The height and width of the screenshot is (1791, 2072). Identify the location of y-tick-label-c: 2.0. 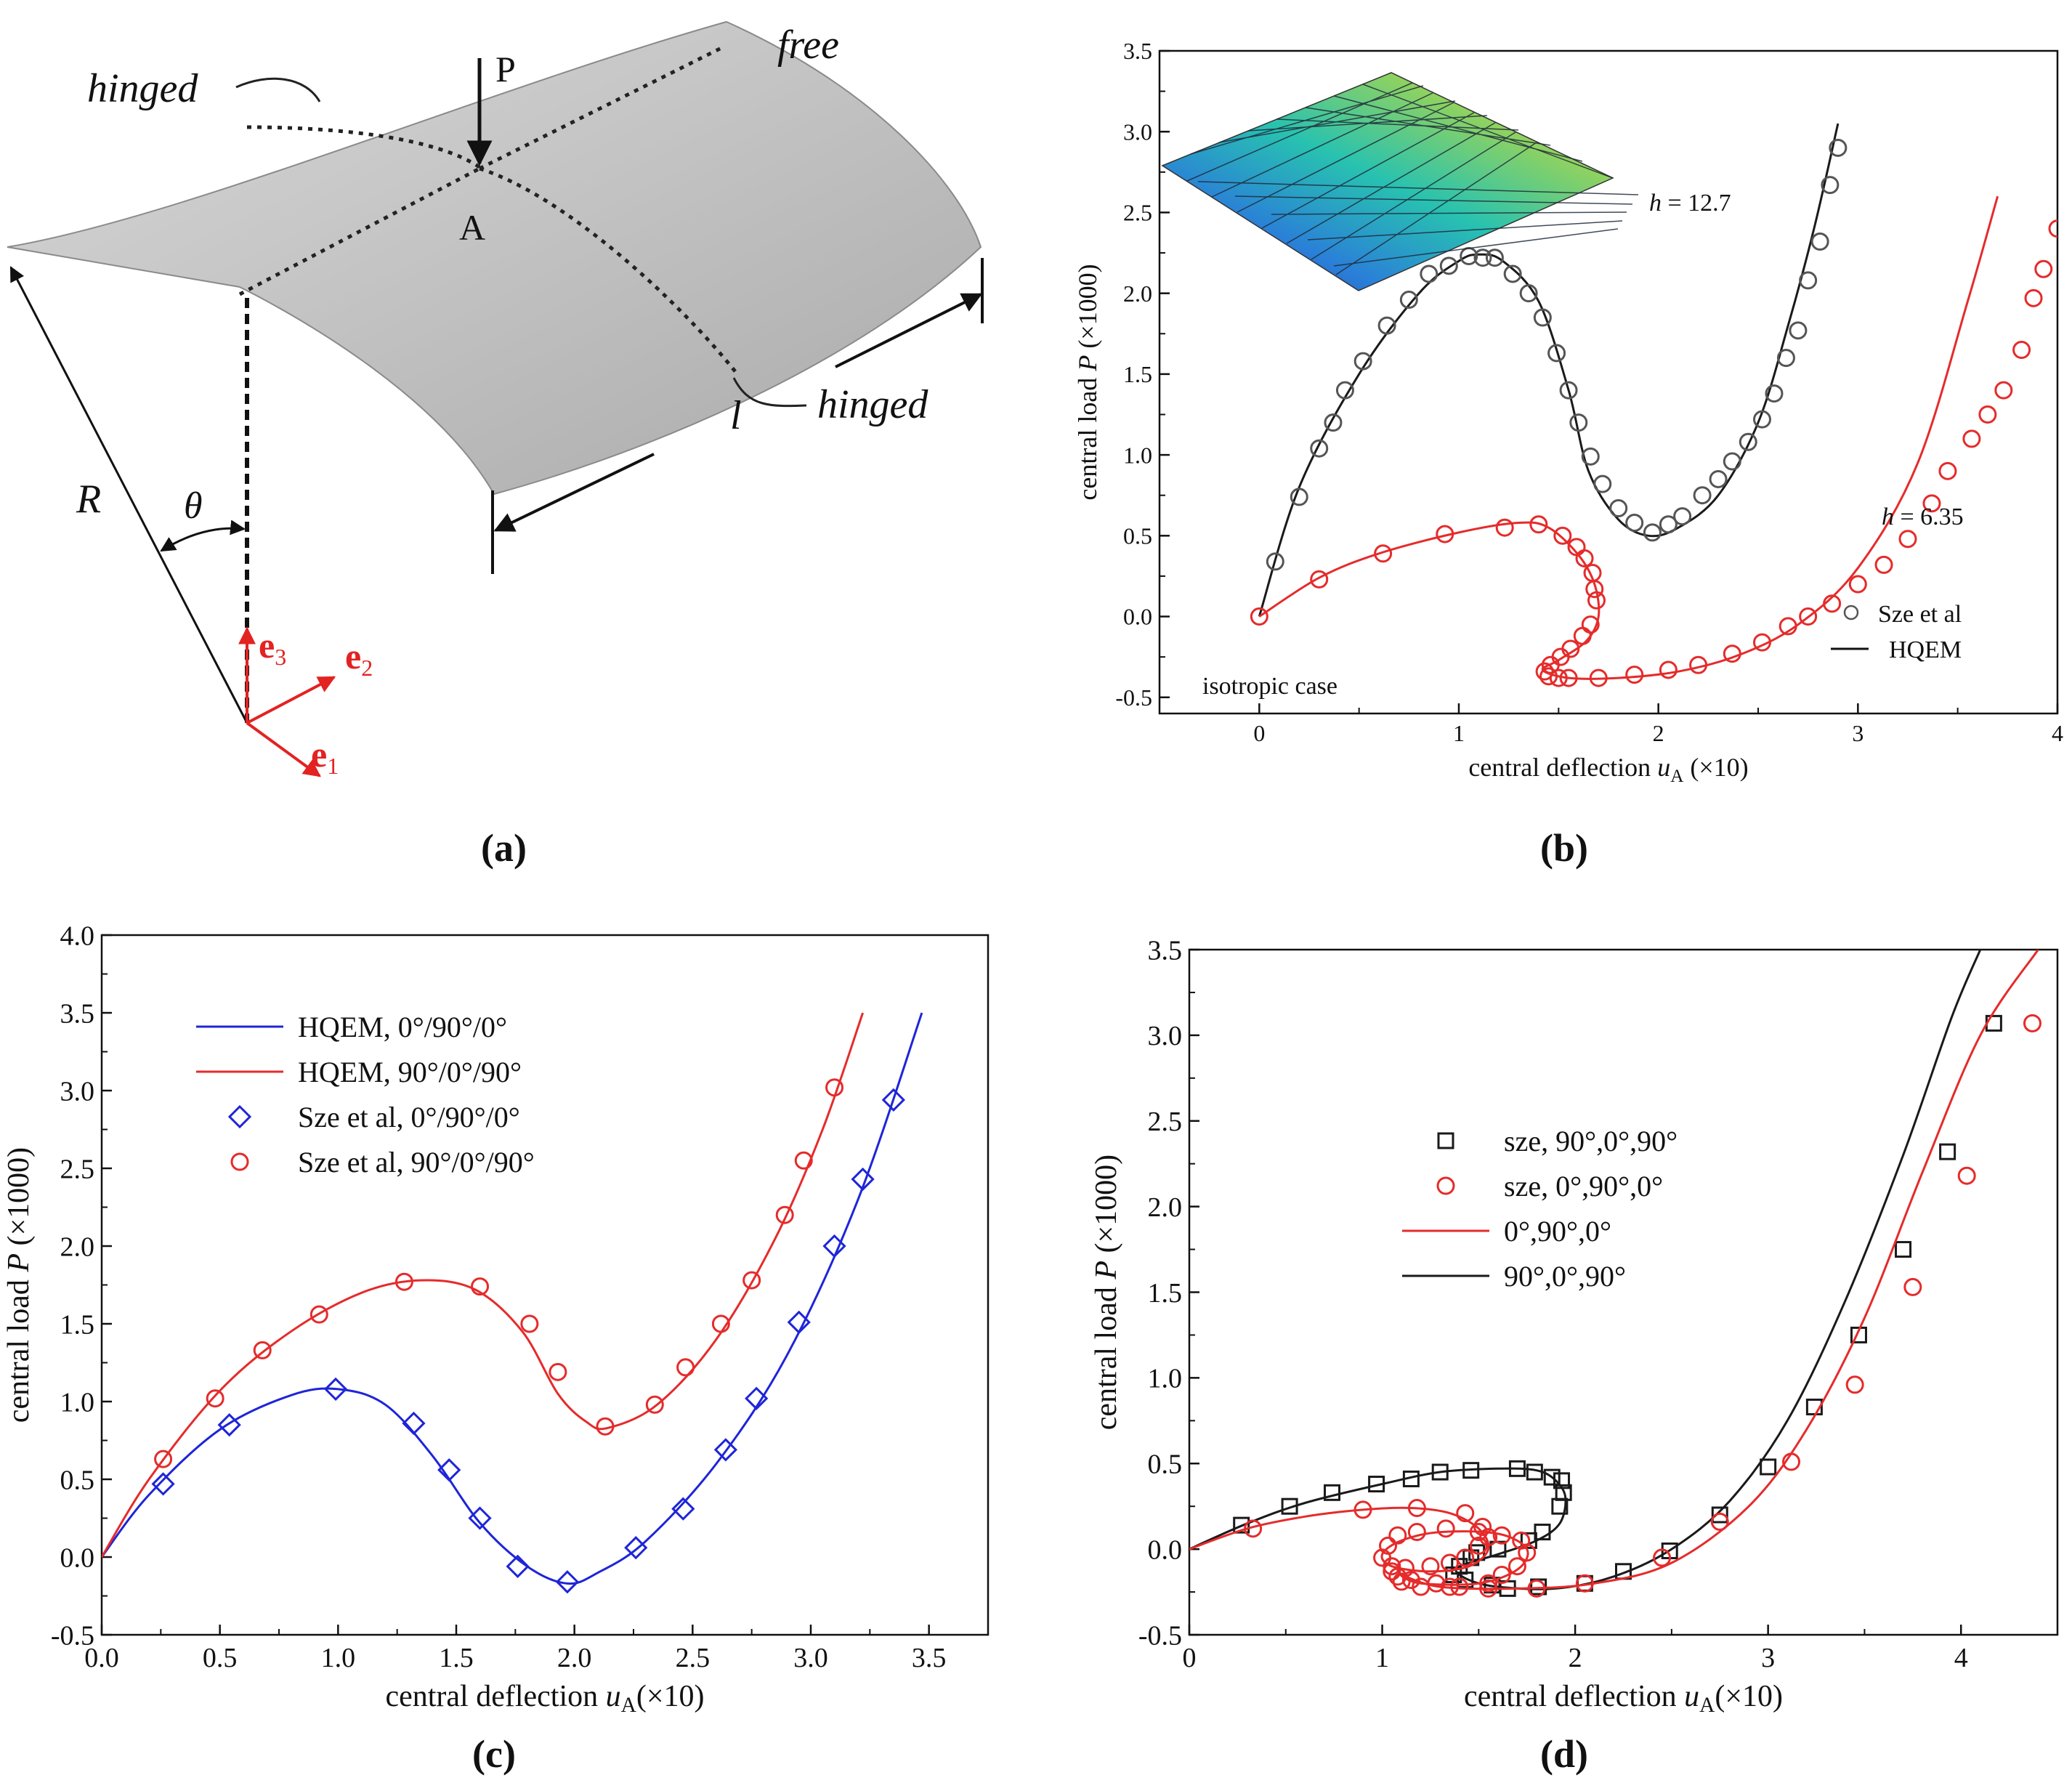
(77, 1247).